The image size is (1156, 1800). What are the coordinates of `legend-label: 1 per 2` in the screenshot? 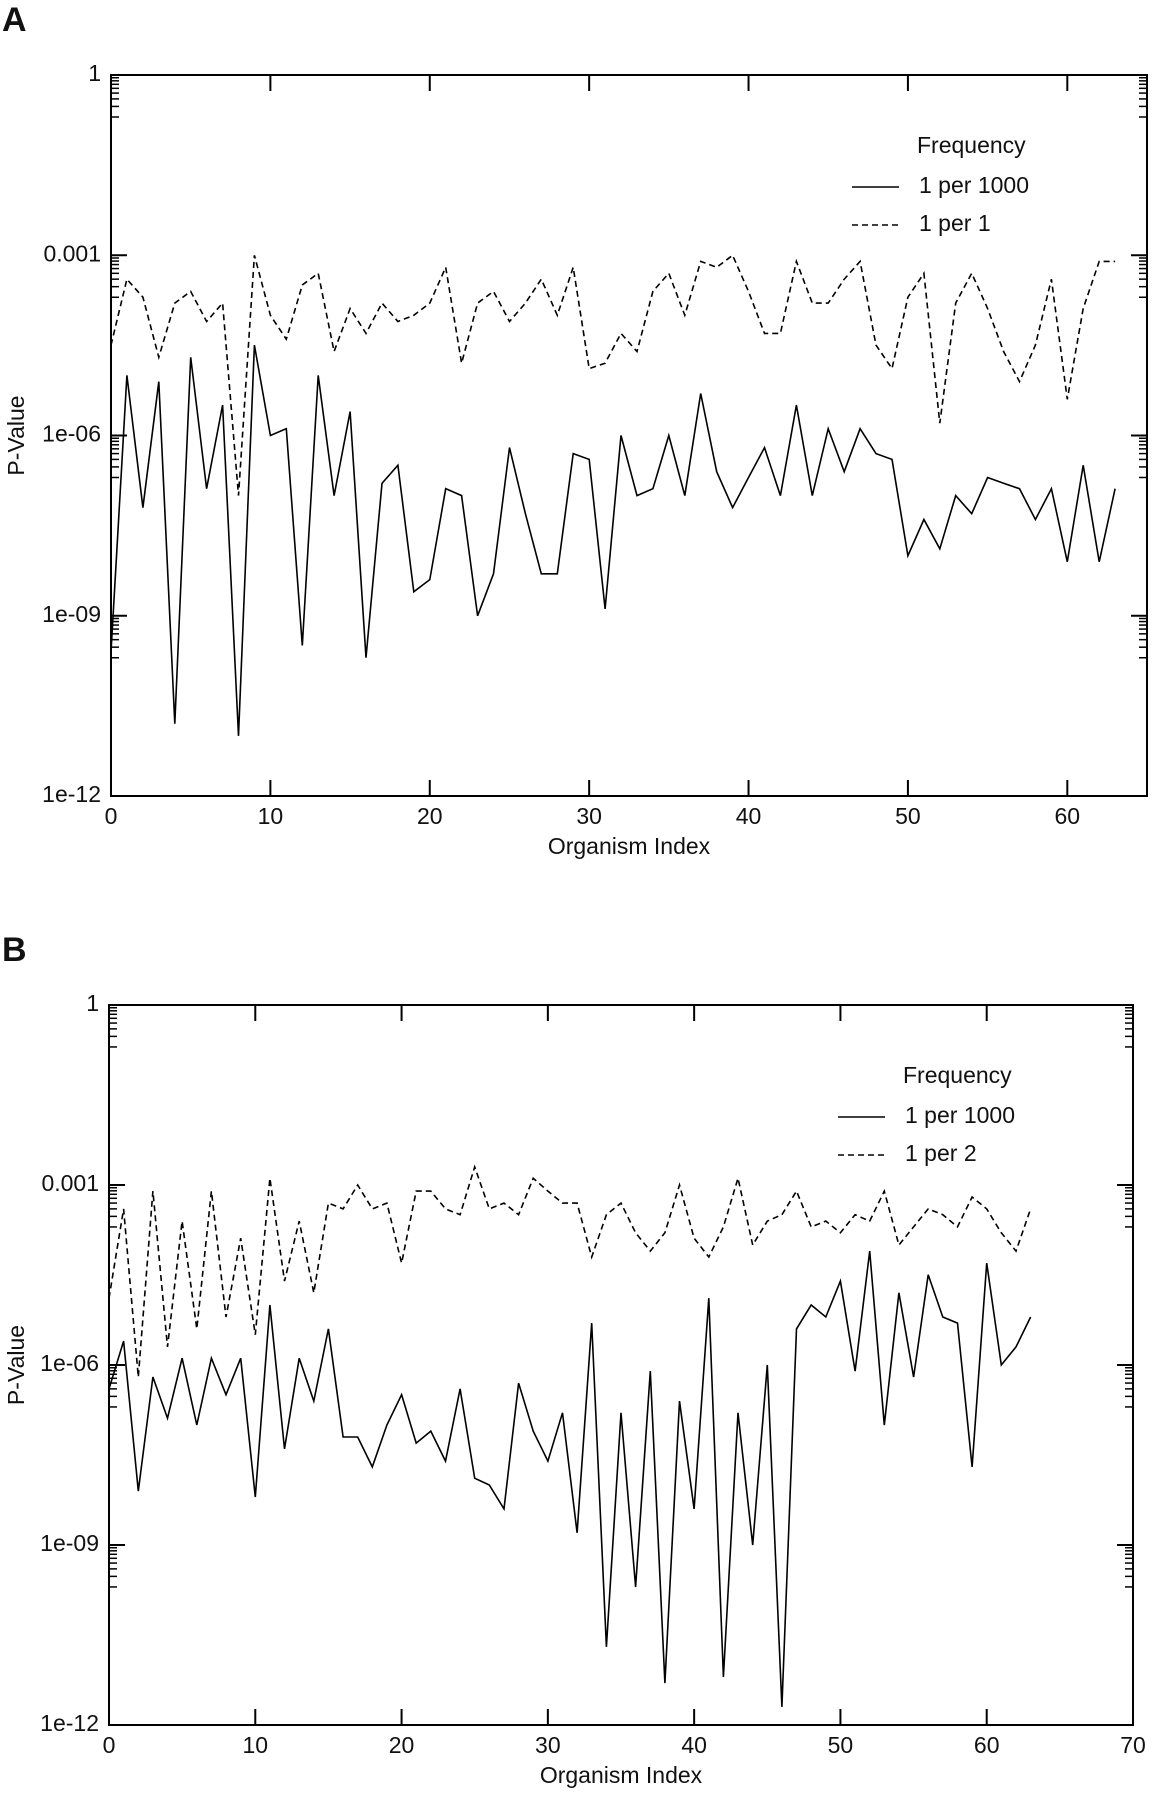 It's located at (941, 1153).